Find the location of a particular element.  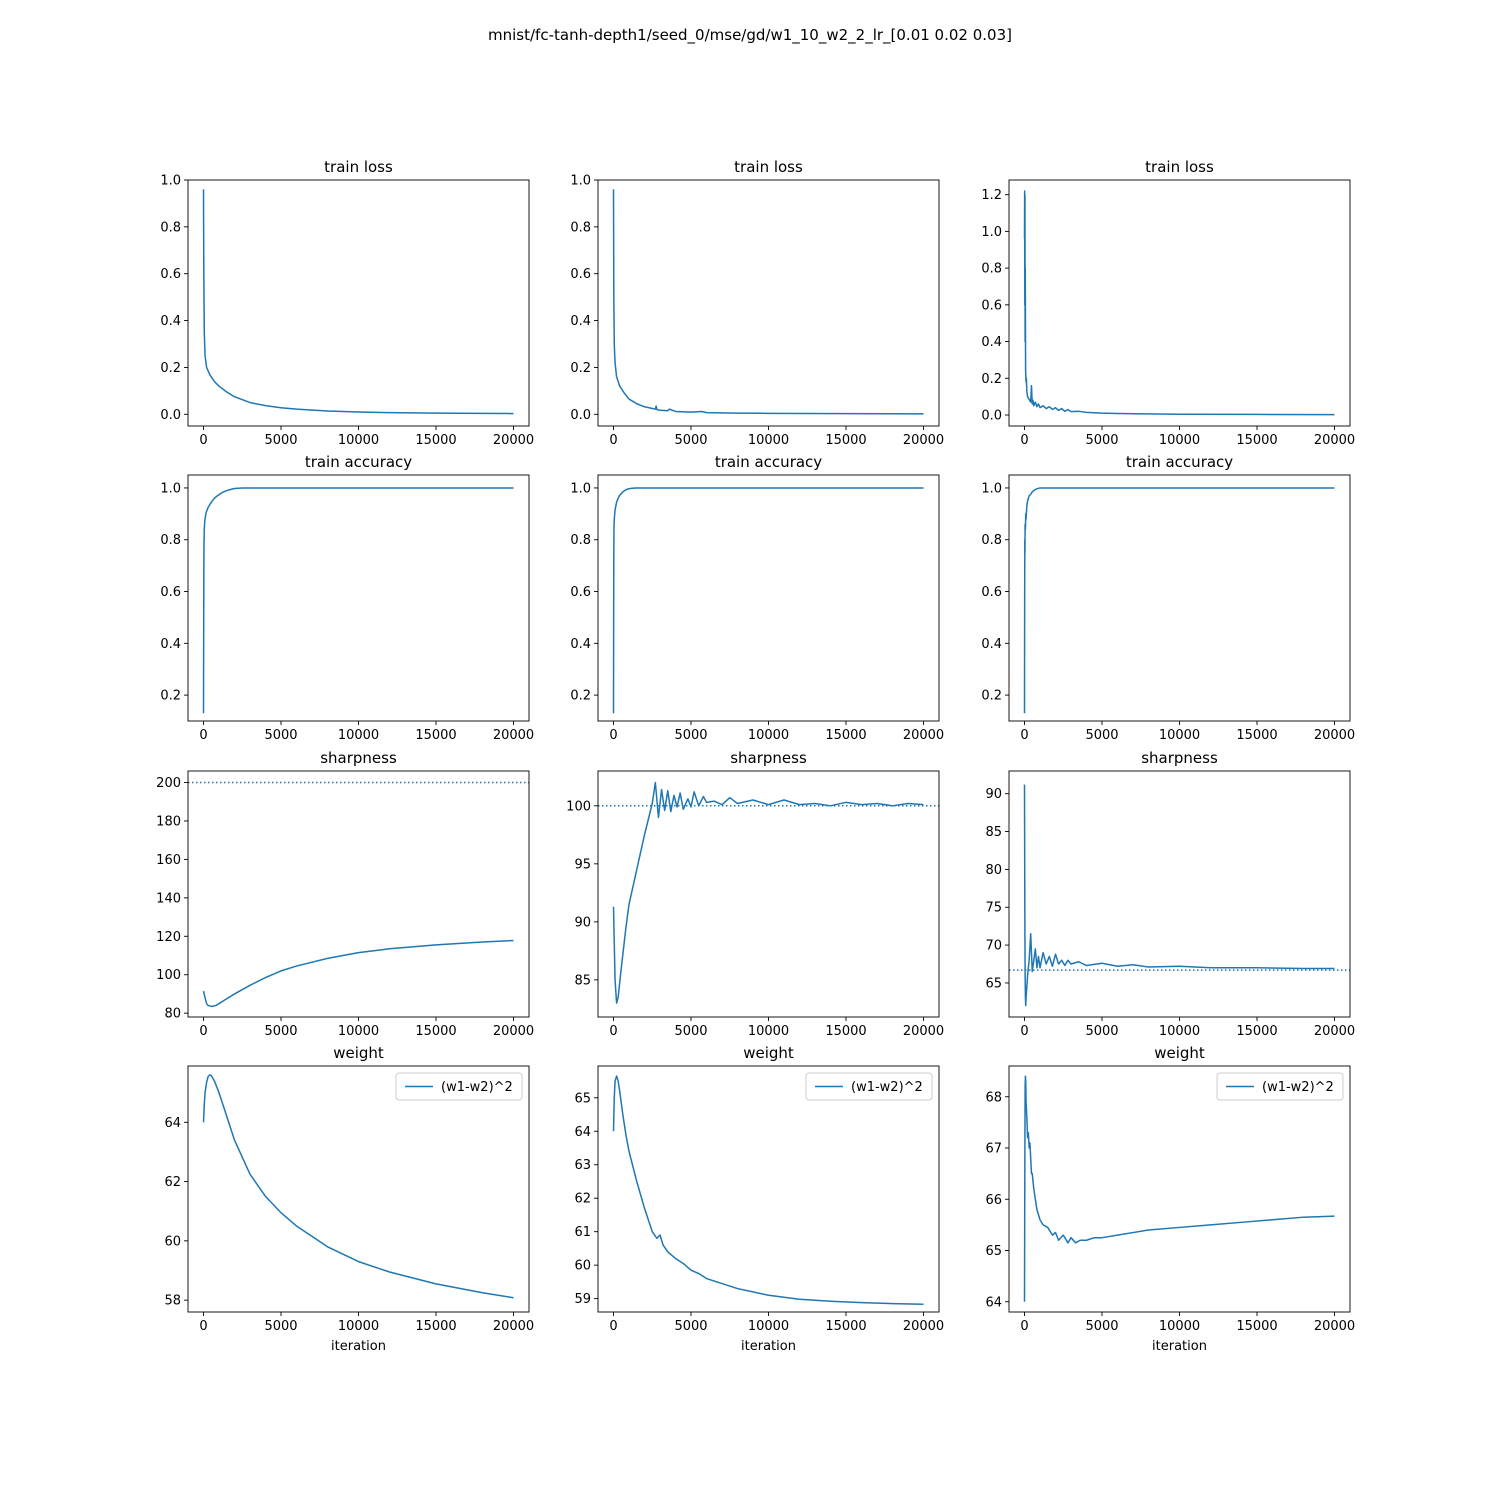

x-axis-label: iteration is located at coordinates (1179, 1346).